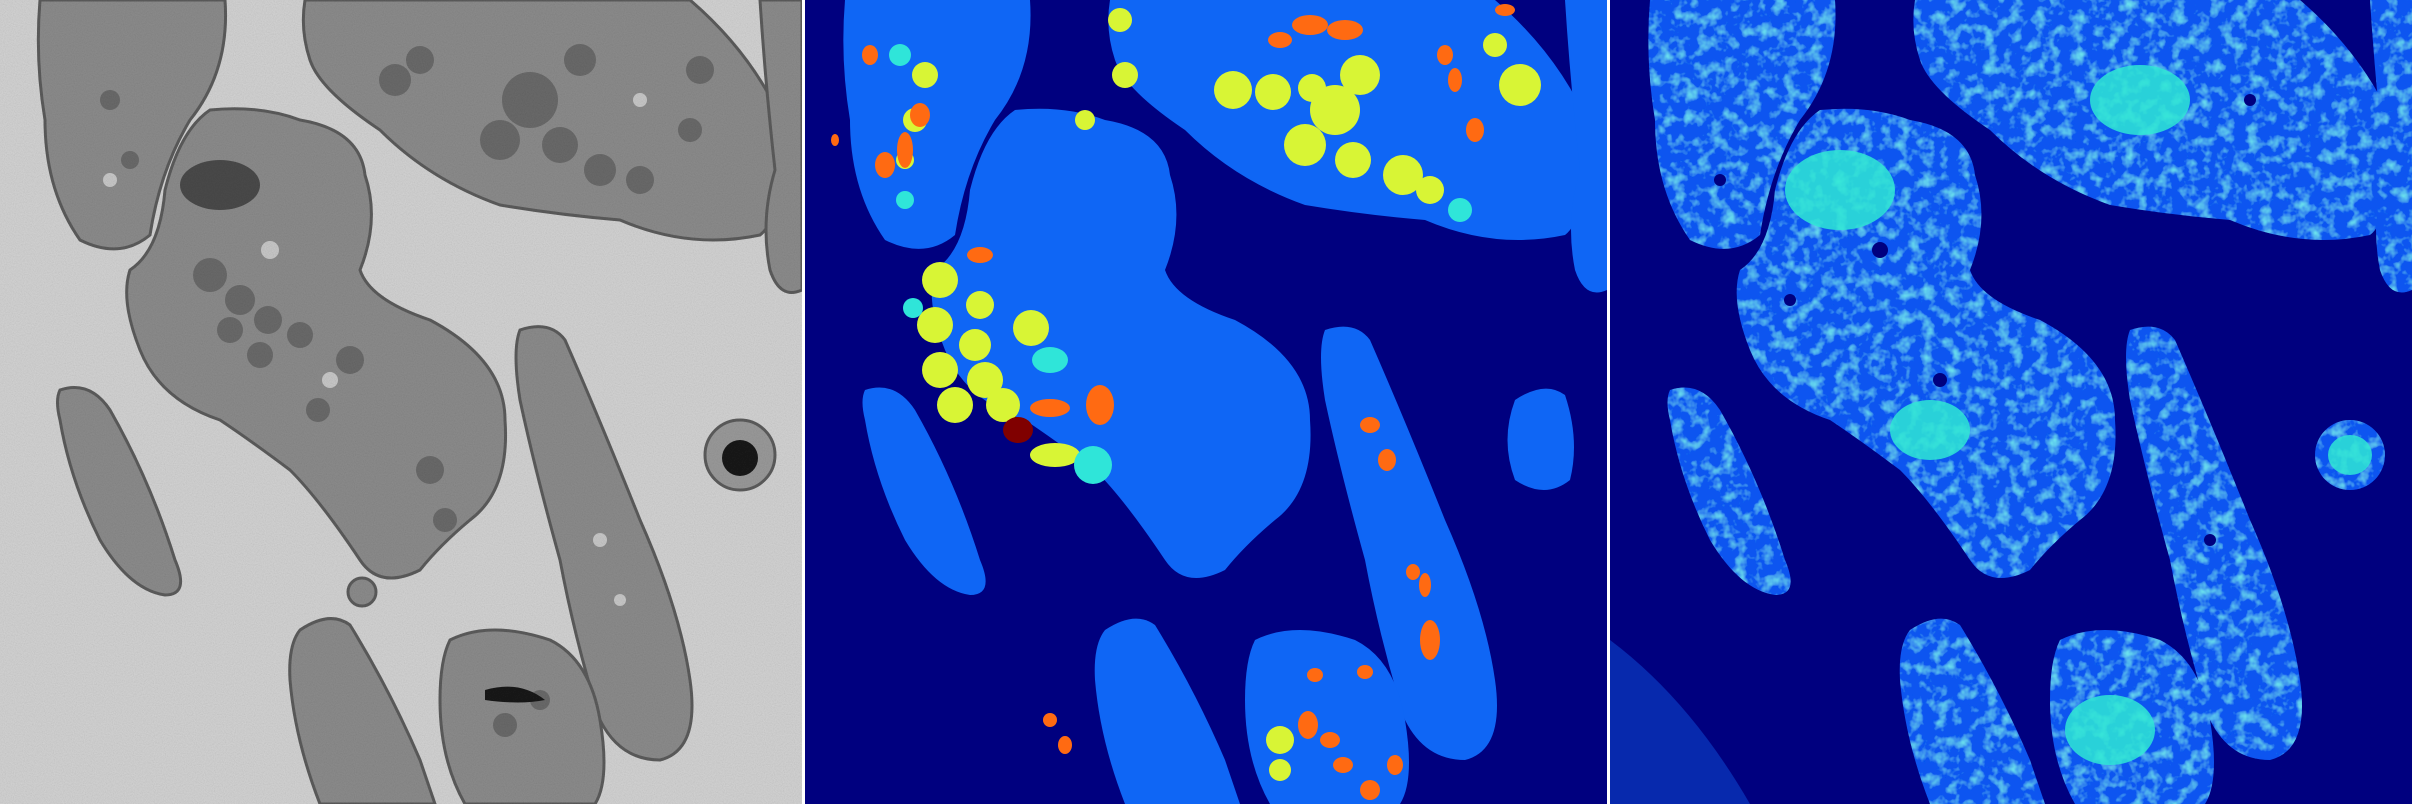  I want to click on em-cell-top-left, so click(132, 125).